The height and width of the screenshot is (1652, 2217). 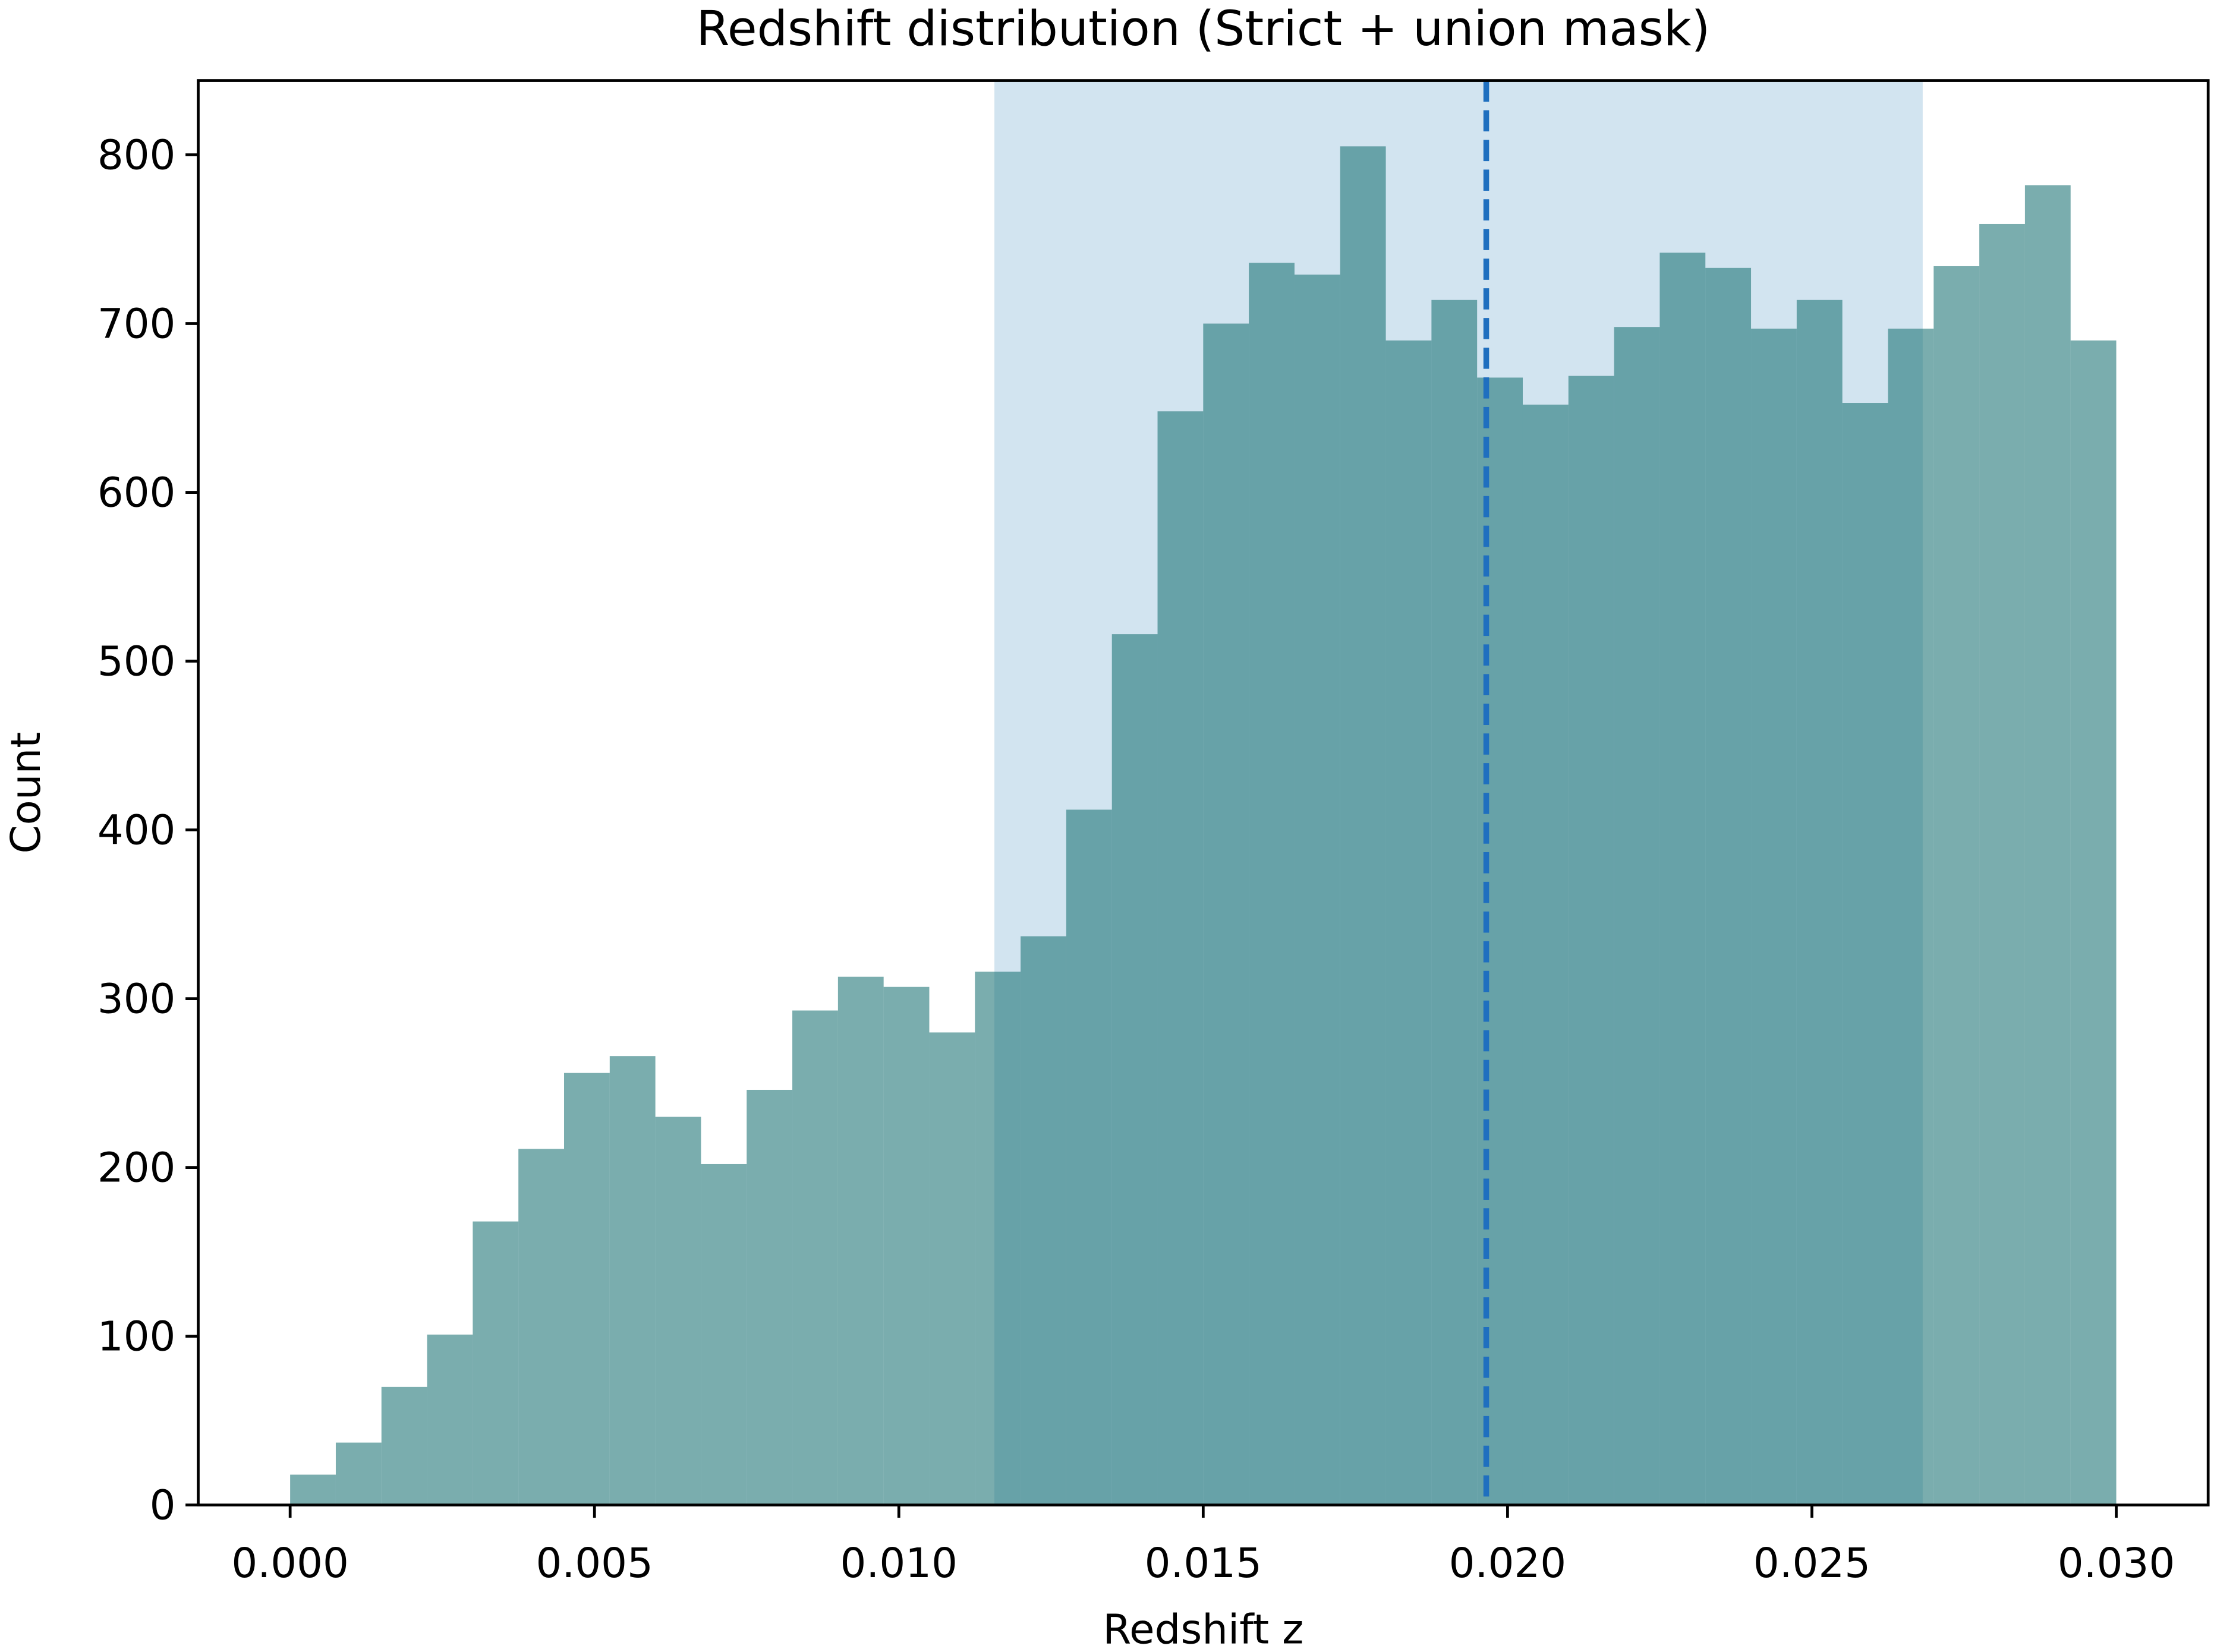 What do you see at coordinates (163, 1505) in the screenshot?
I see `y-tick-label: 0` at bounding box center [163, 1505].